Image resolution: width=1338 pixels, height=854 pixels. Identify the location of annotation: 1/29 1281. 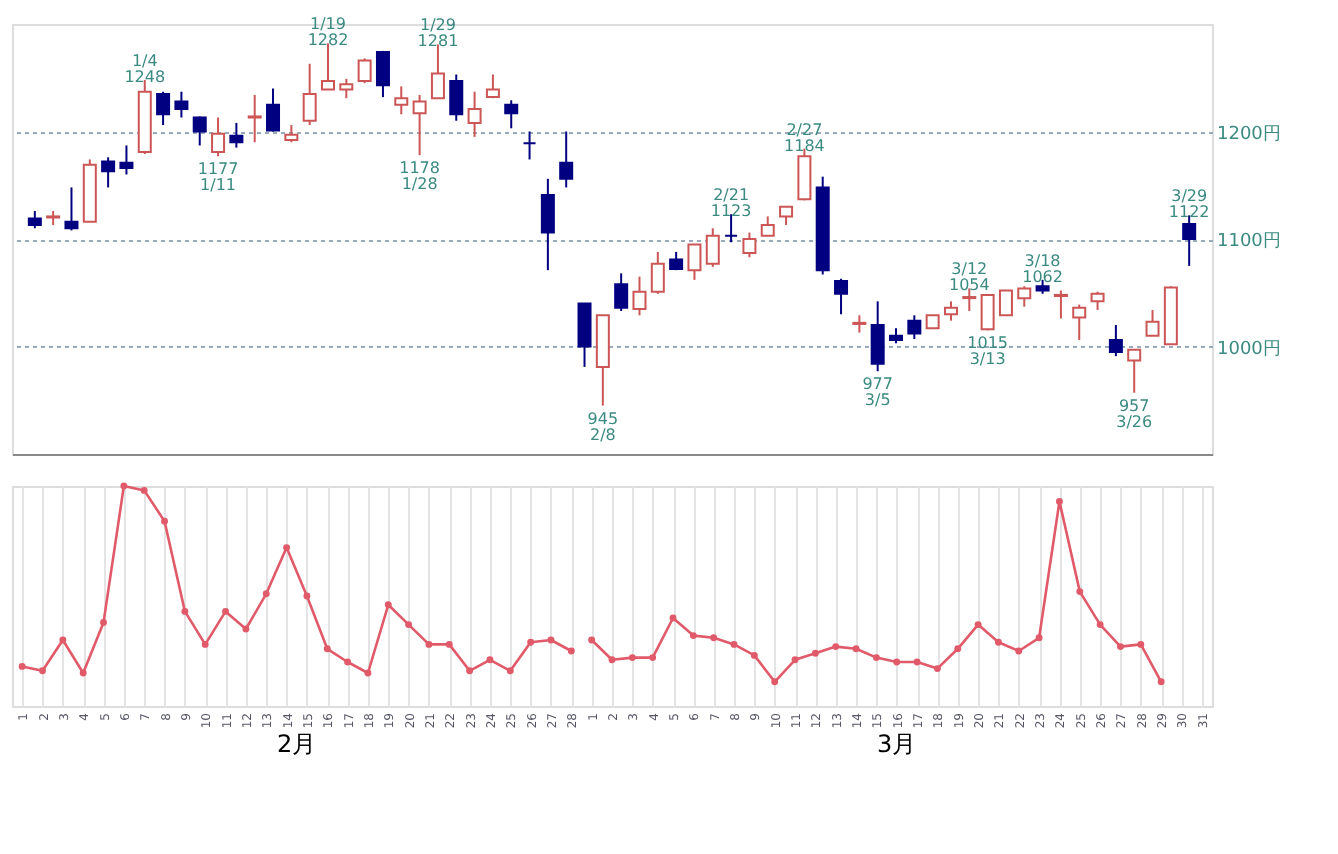
(438, 33).